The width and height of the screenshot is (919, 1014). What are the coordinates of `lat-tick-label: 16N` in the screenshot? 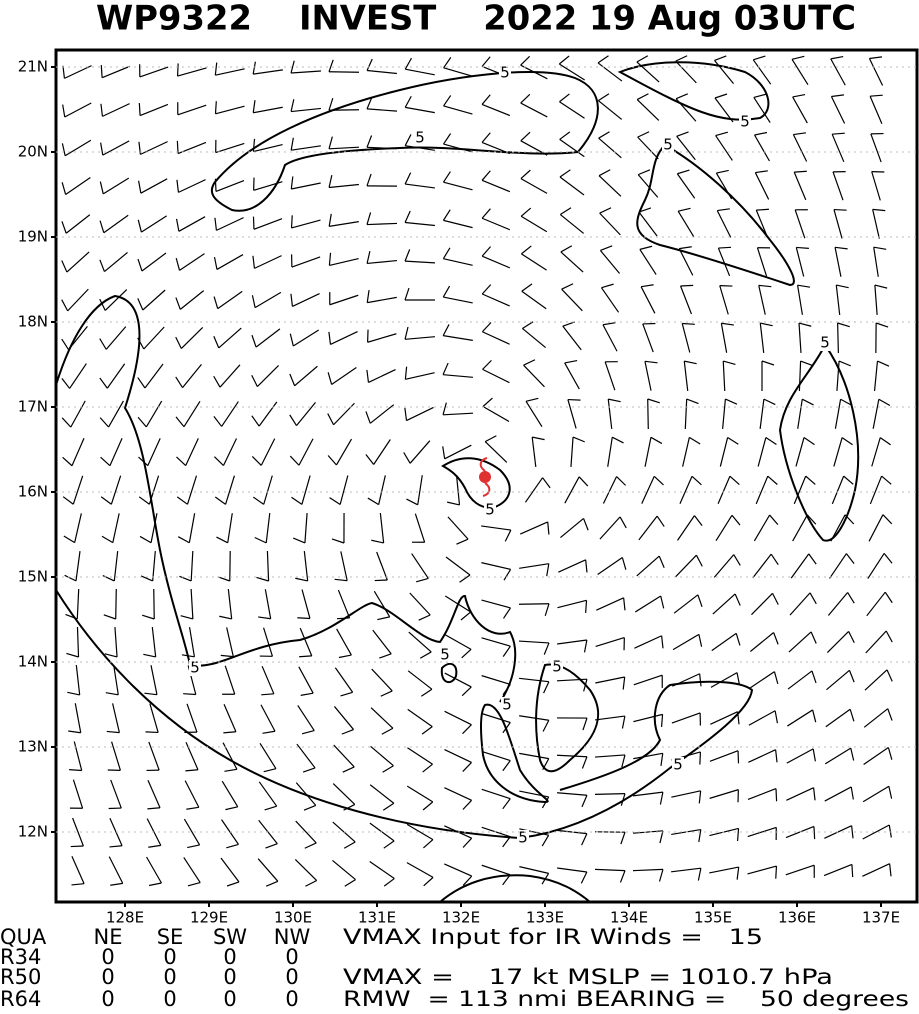 It's located at (33, 492).